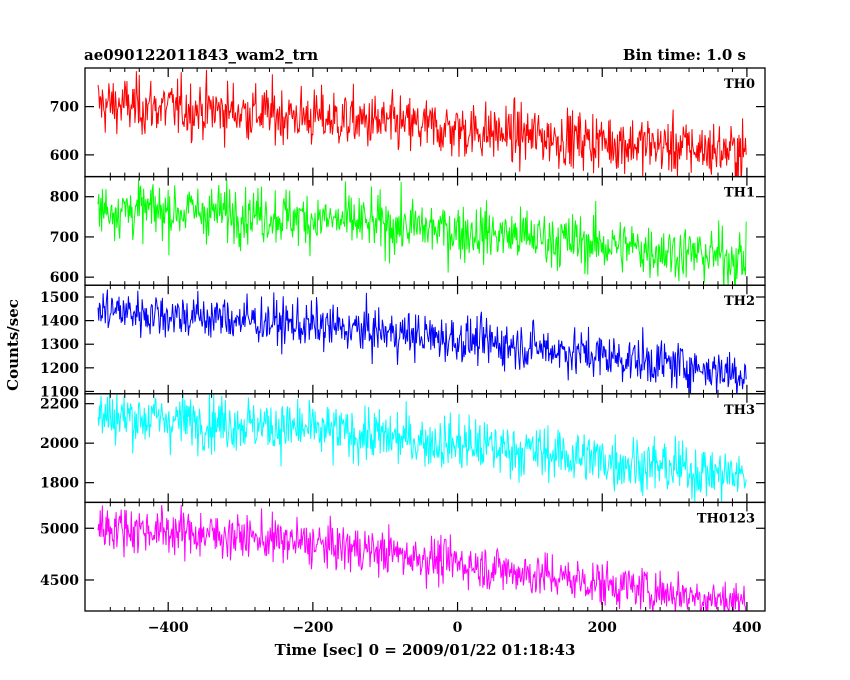 The height and width of the screenshot is (680, 850). I want to click on series-line-th2, so click(422, 341).